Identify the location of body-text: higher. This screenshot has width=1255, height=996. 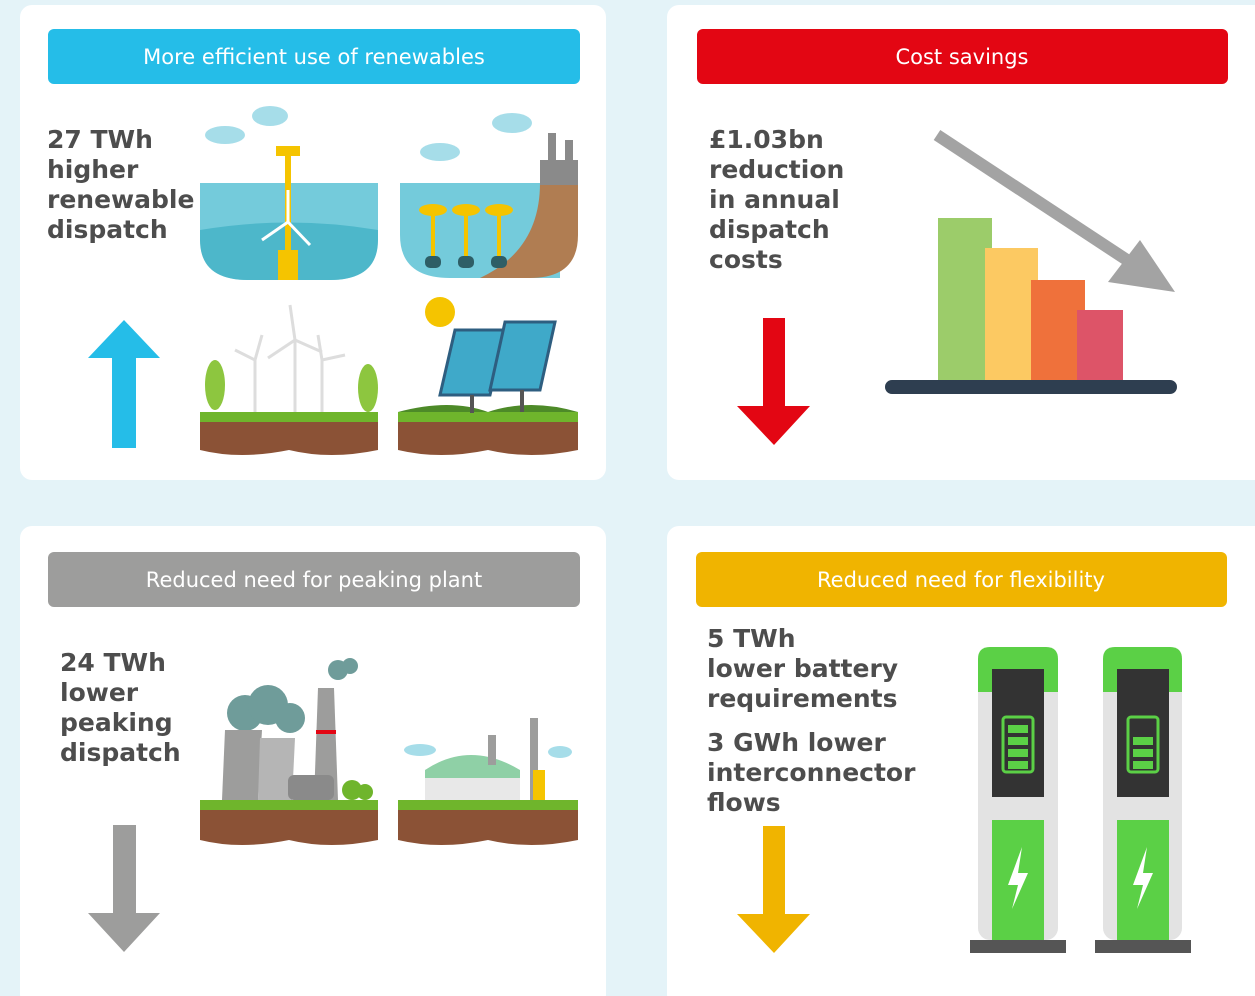
(93, 169).